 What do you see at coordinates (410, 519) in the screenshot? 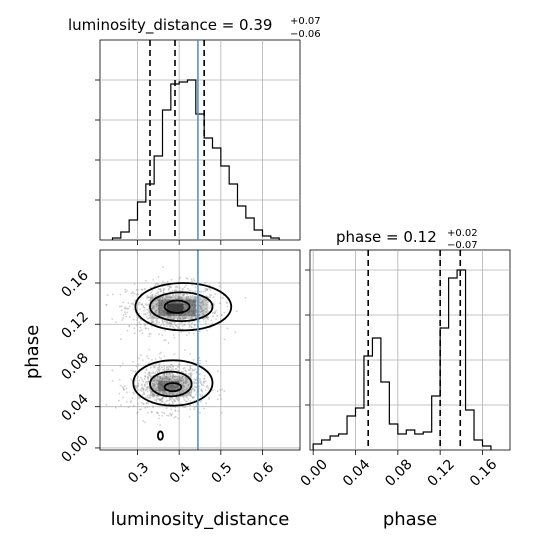
I see `hist2-xlabel: phase` at bounding box center [410, 519].